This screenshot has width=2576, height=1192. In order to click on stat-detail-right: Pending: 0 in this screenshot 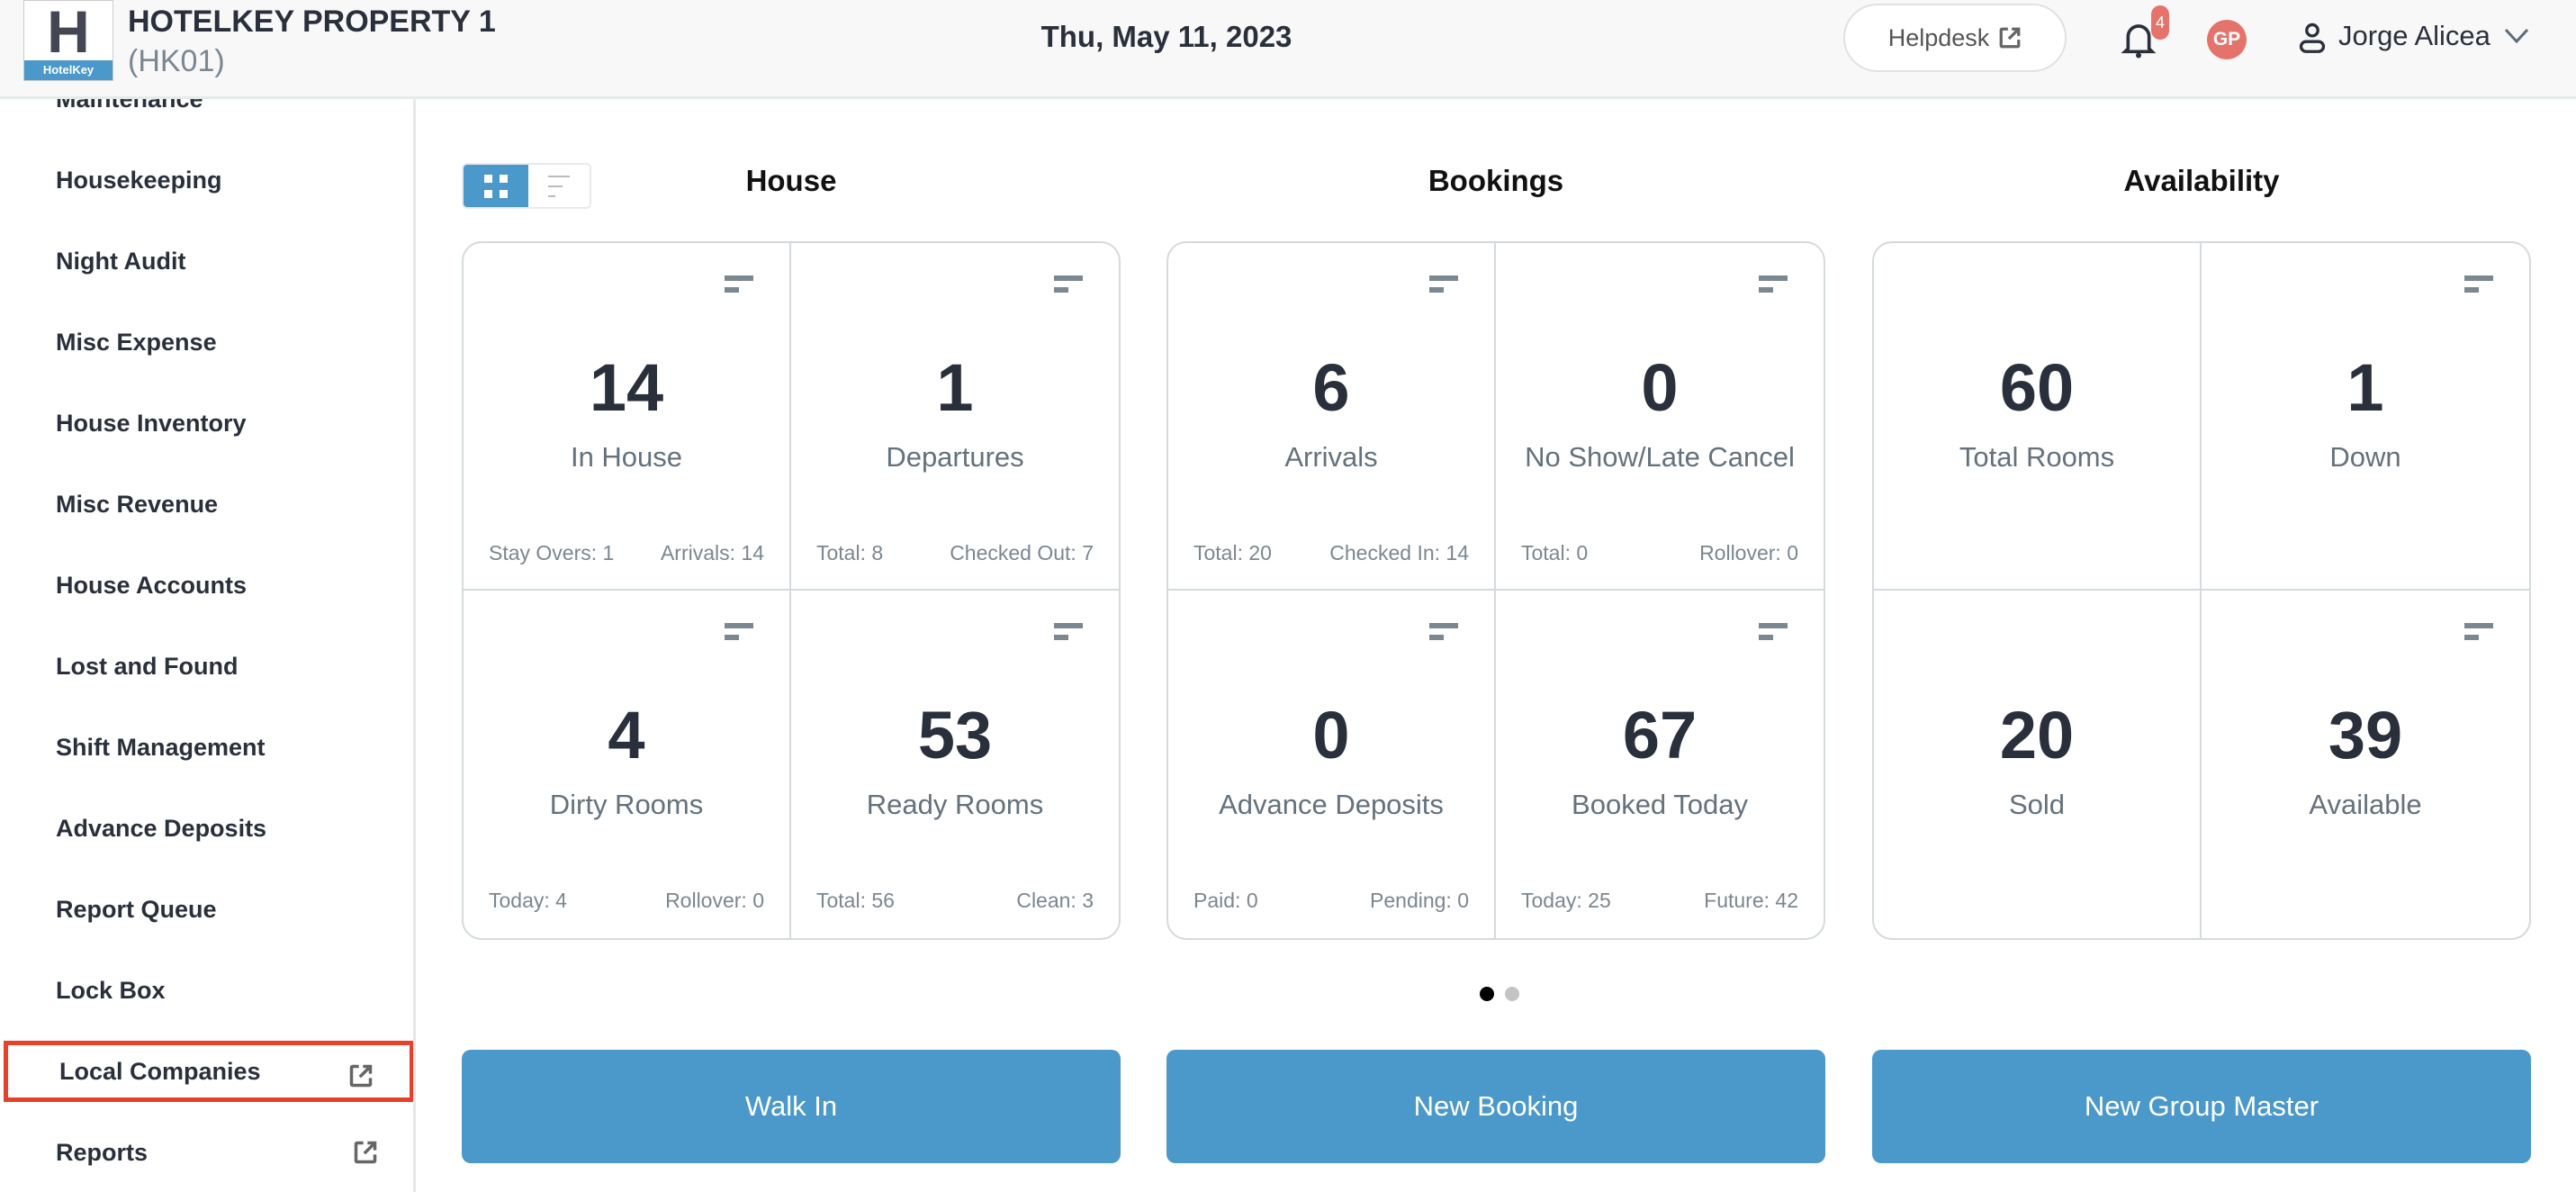, I will do `click(1419, 900)`.